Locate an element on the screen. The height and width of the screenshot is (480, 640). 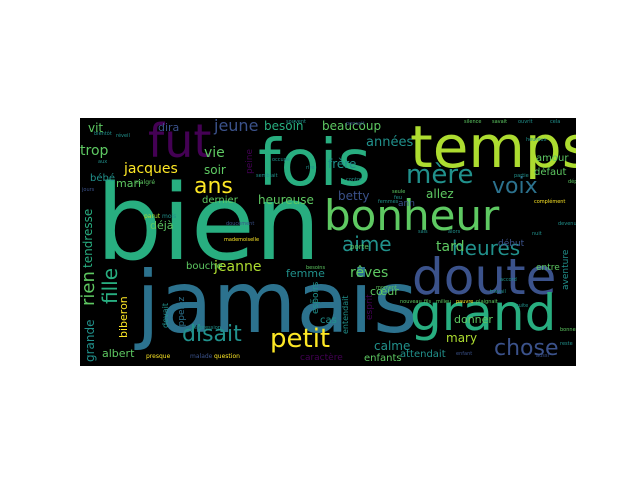
word-suite: suite is located at coordinates (522, 306).